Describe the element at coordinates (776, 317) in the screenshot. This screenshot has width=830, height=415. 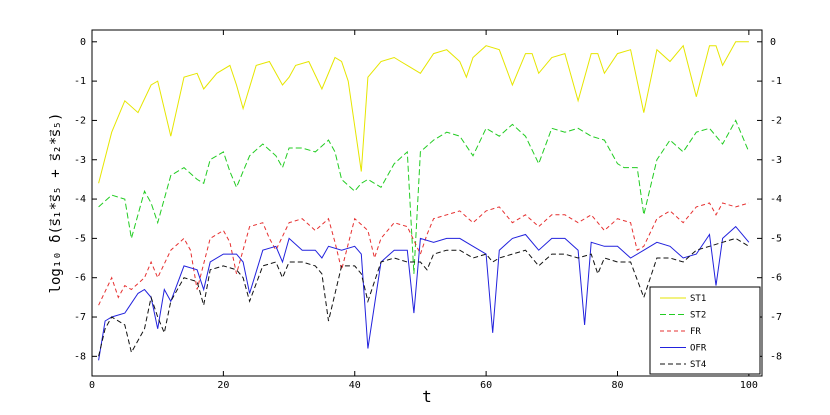
I see `y-tick-label-right: -7` at that location.